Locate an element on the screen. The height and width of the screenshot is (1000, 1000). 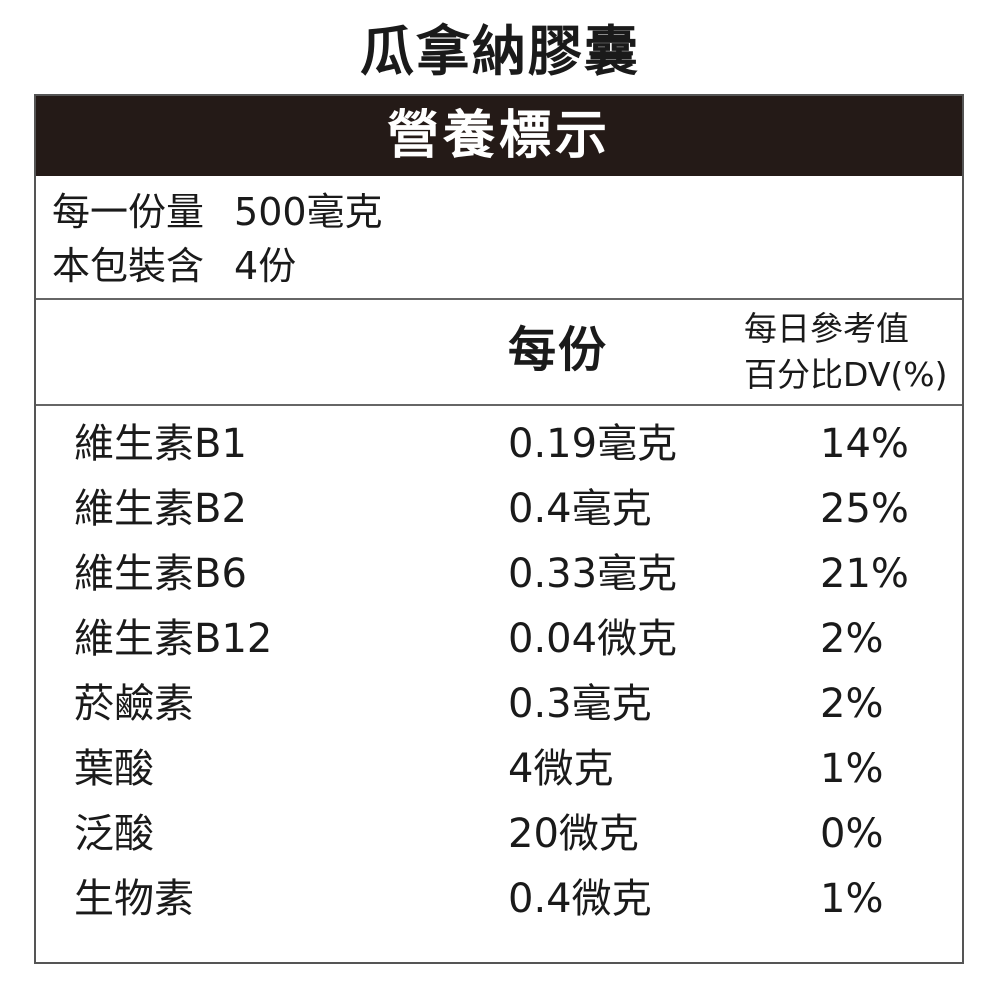
servings-per-package-value: 4份 is located at coordinates (265, 266).